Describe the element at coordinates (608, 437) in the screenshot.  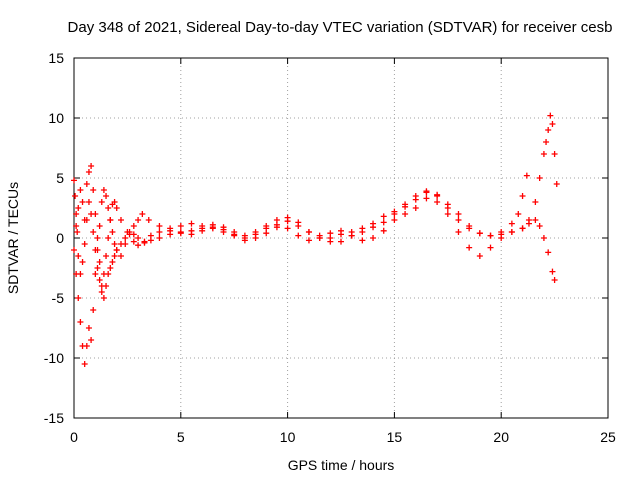
I see `x-tick-label: 25` at that location.